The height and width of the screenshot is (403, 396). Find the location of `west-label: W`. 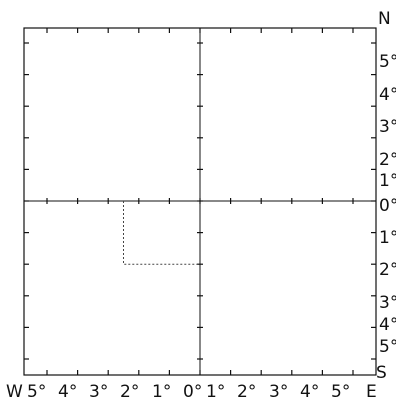

west-label: W is located at coordinates (14, 392).